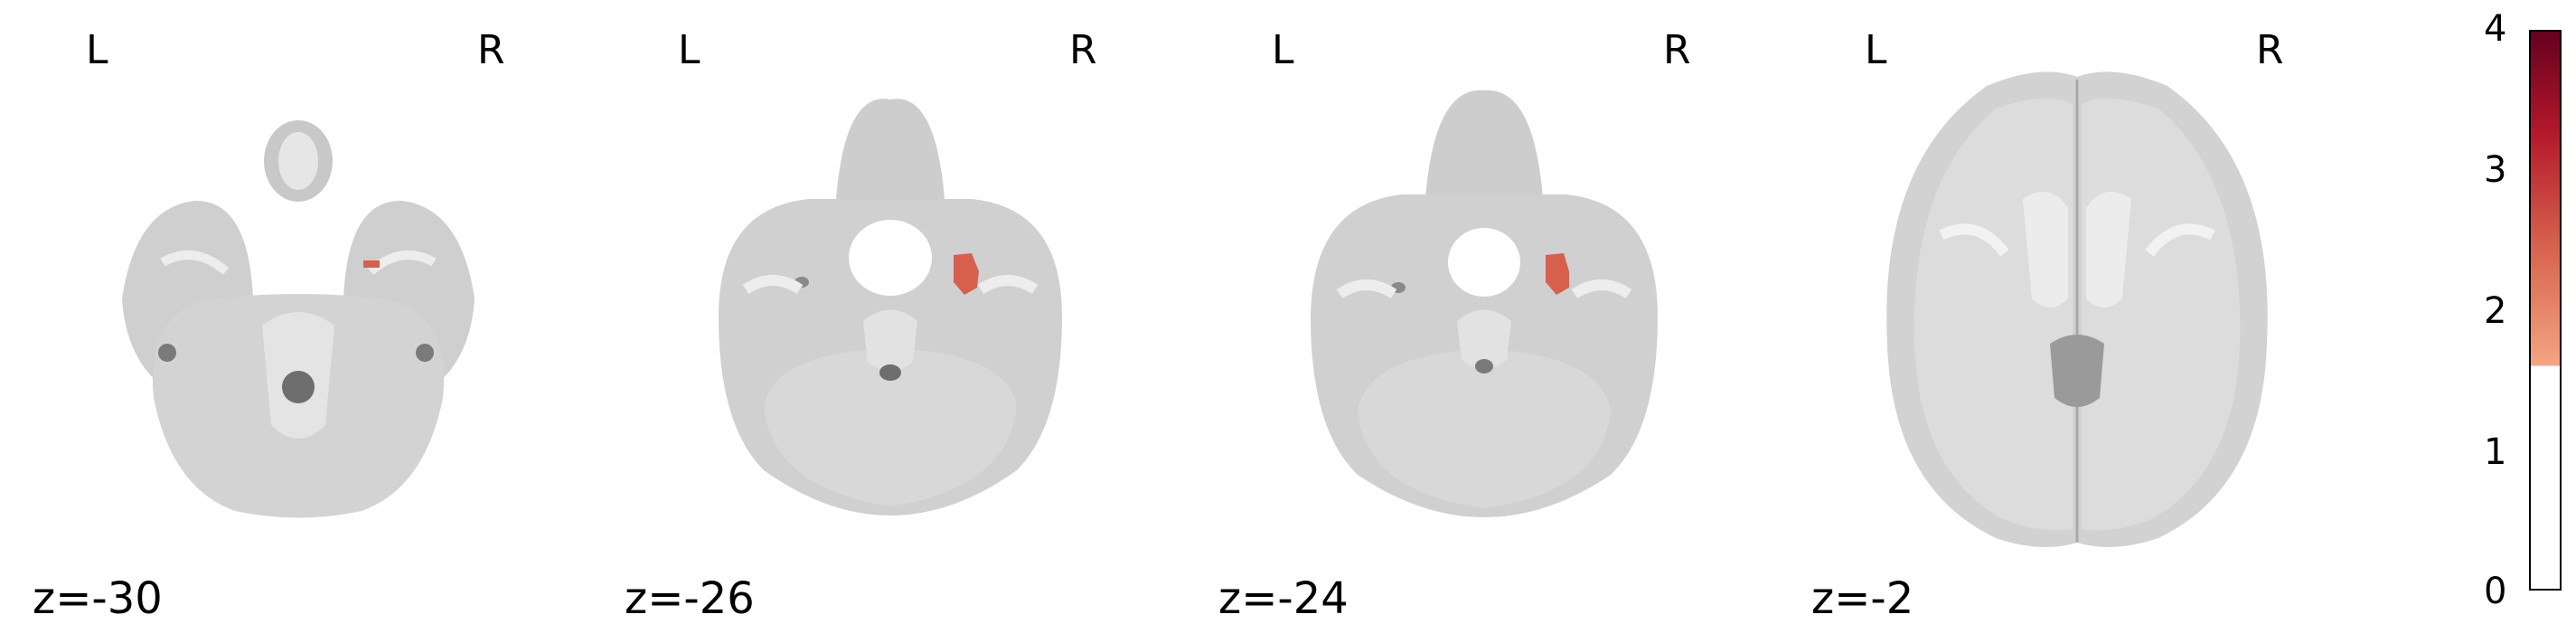 The width and height of the screenshot is (2576, 624). Describe the element at coordinates (2546, 311) in the screenshot. I see `colorbar` at that location.